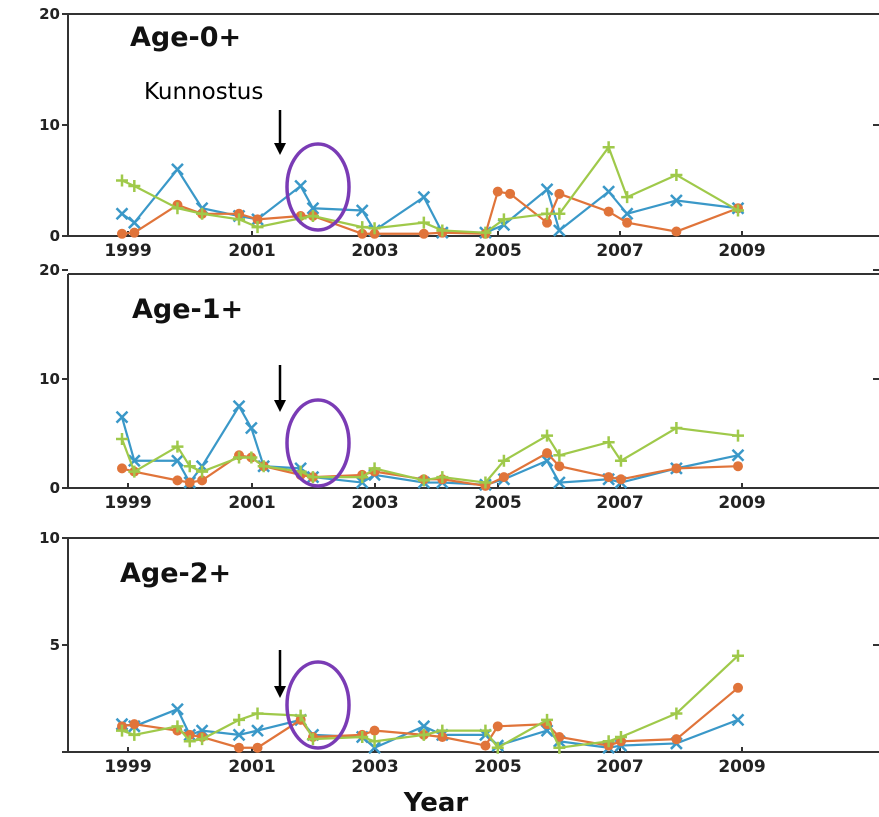 Image resolution: width=879 pixels, height=817 pixels. Describe the element at coordinates (741, 767) in the screenshot. I see `x-tick-label: 2009` at that location.